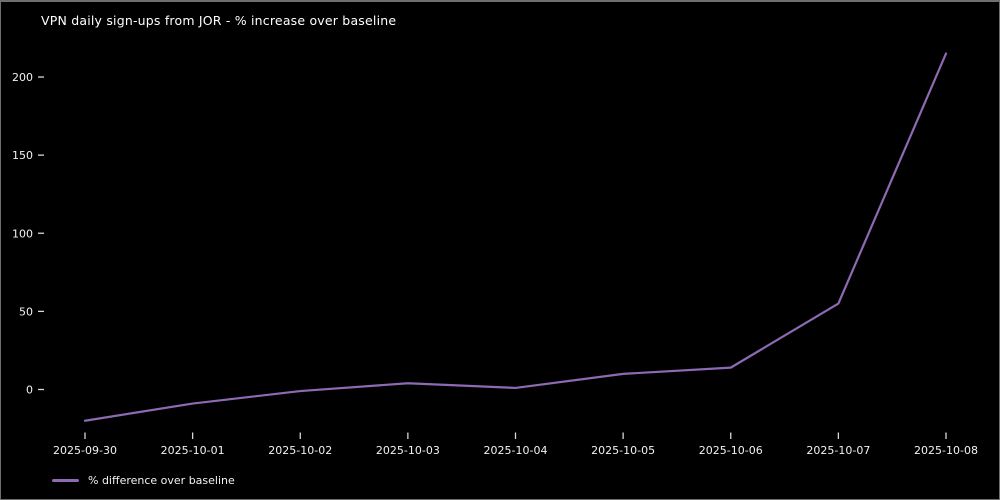  Describe the element at coordinates (623, 450) in the screenshot. I see `x-tick-label: 2025-10-05` at that location.